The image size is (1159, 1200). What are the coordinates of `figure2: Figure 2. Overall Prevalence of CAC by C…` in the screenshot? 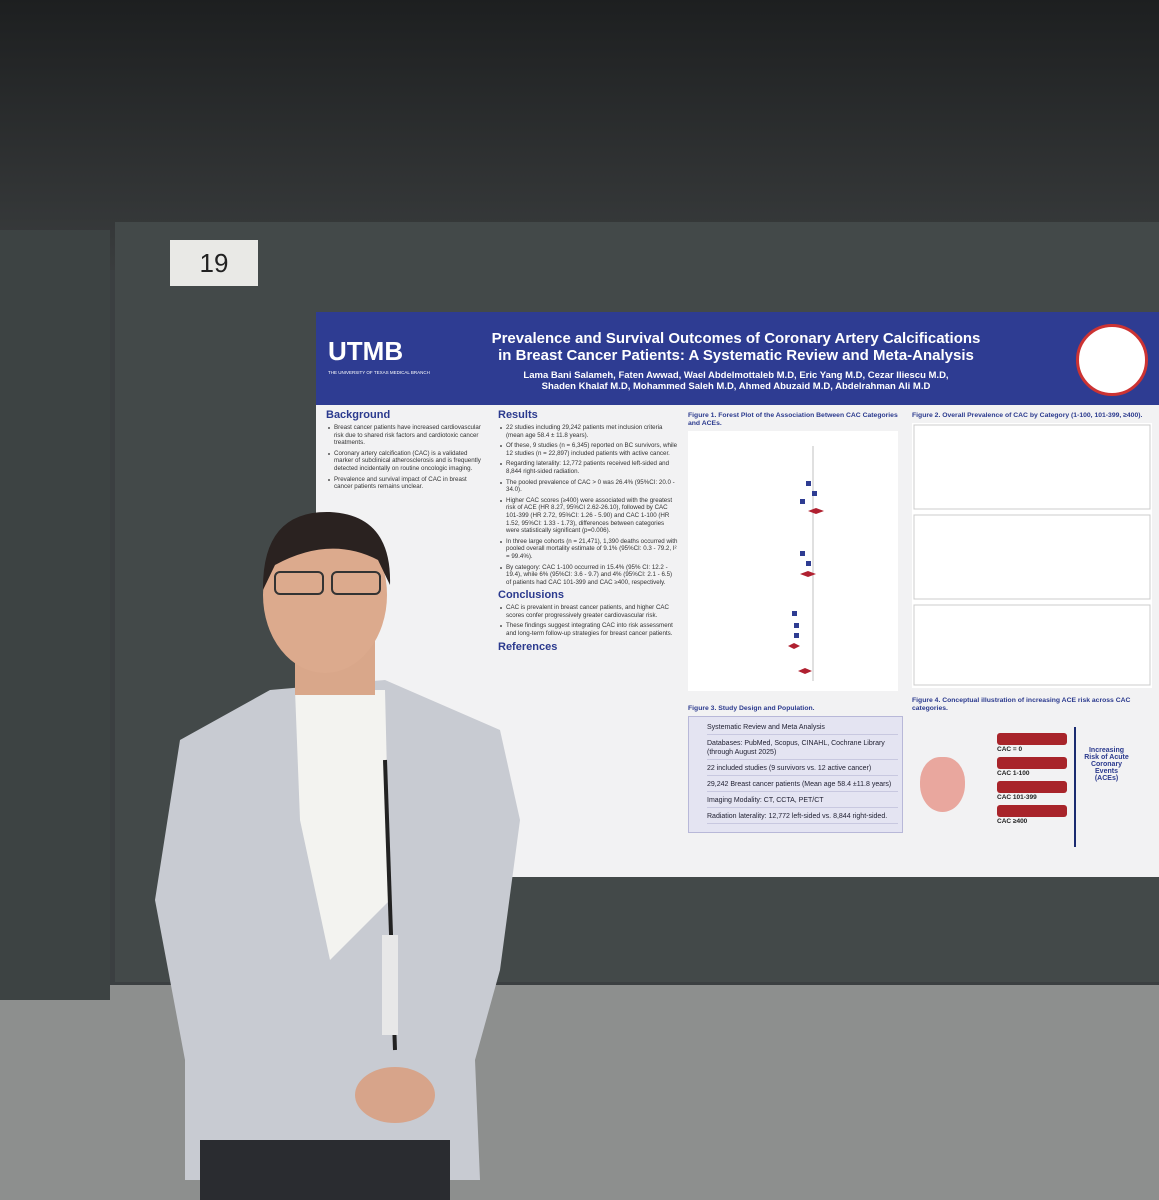 It's located at (1032, 552).